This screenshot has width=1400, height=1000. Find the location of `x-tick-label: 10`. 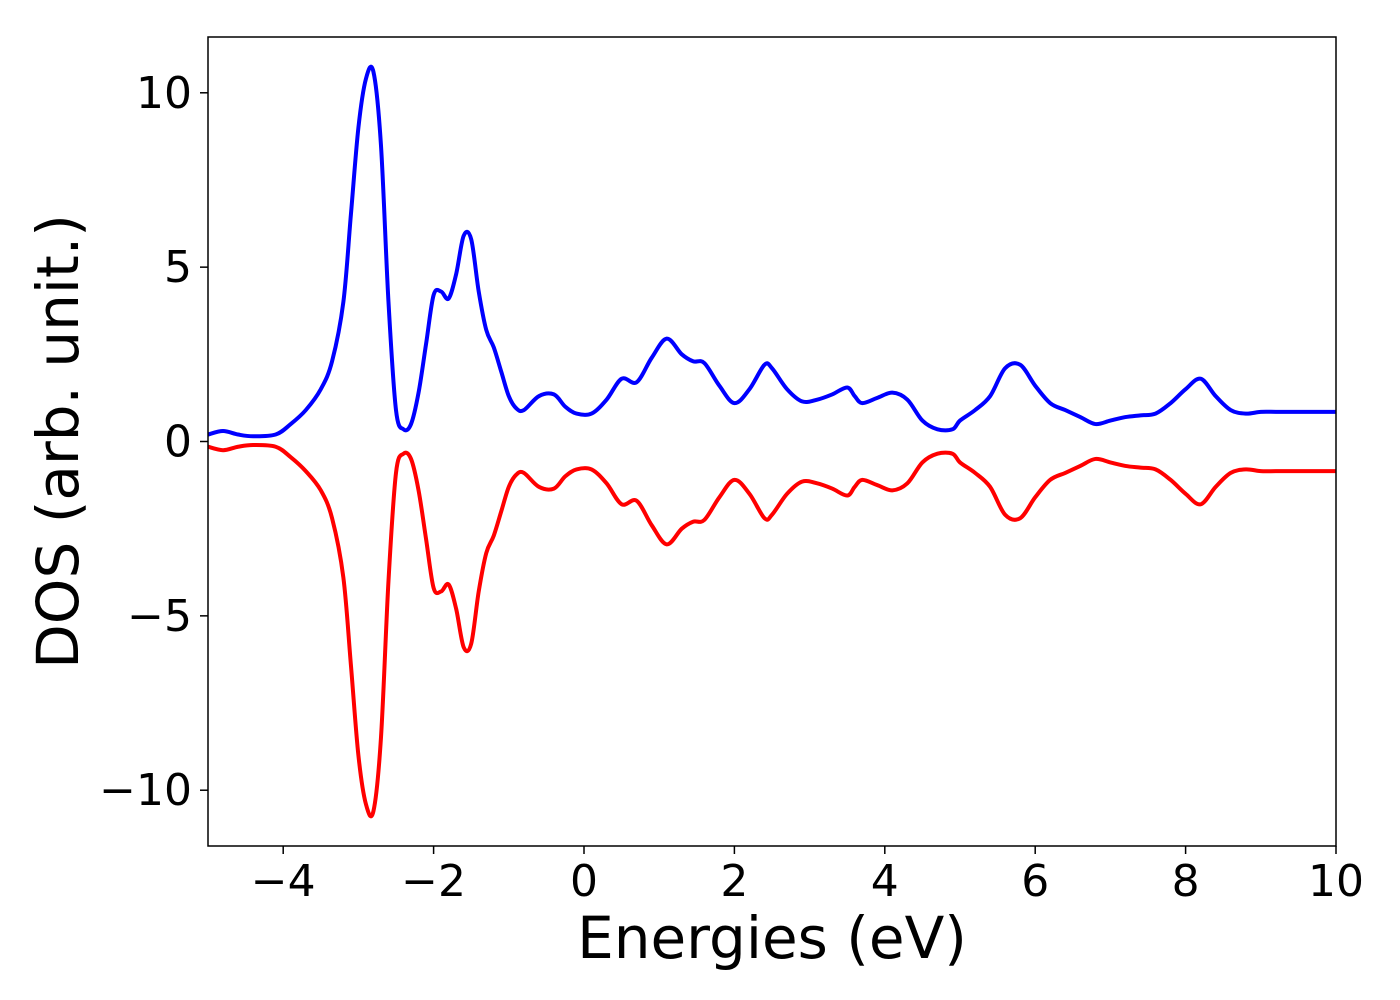

x-tick-label: 10 is located at coordinates (1336, 881).